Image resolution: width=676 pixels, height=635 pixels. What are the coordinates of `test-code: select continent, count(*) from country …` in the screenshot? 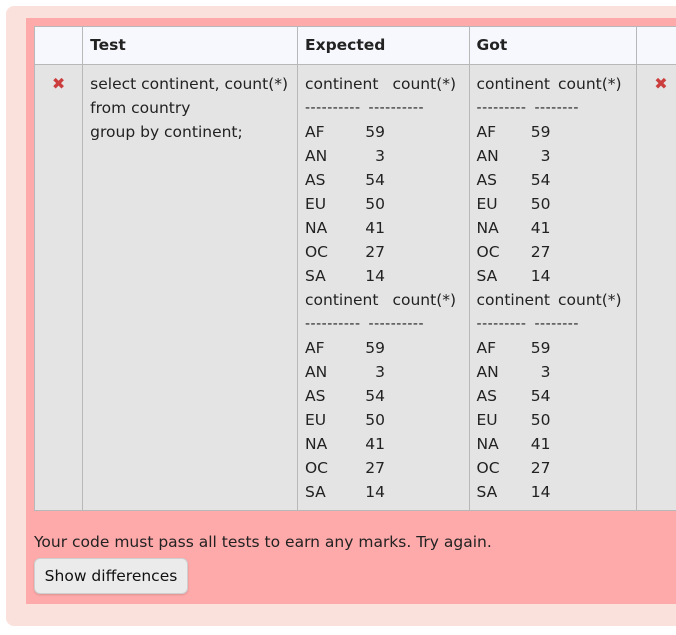 It's located at (189, 108).